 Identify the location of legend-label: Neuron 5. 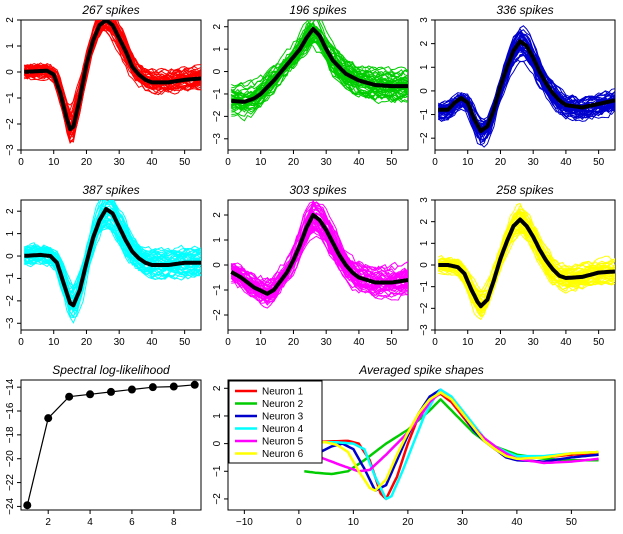
(283, 442).